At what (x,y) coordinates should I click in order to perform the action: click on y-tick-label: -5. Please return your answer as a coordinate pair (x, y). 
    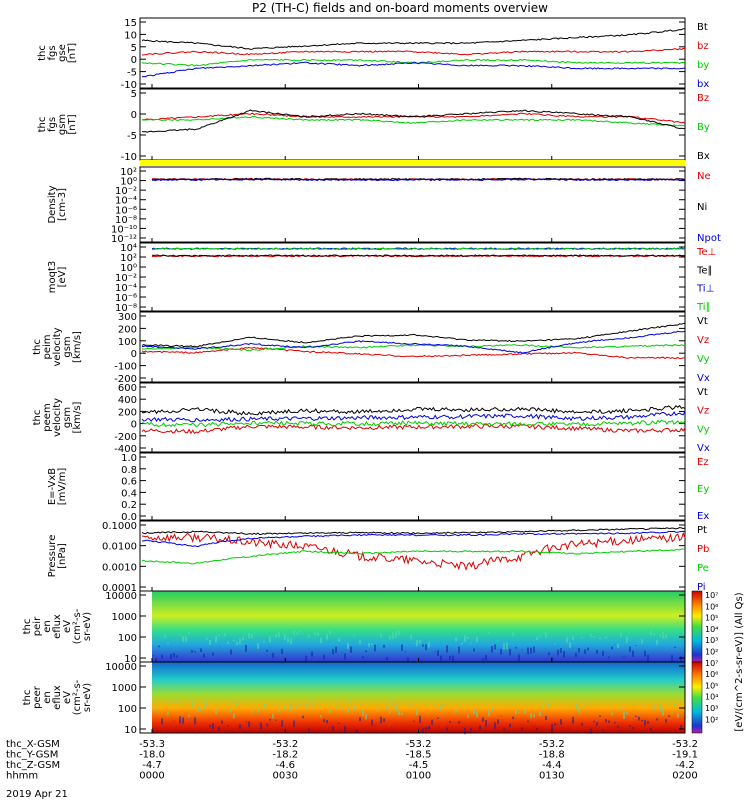
    Looking at the image, I should click on (132, 73).